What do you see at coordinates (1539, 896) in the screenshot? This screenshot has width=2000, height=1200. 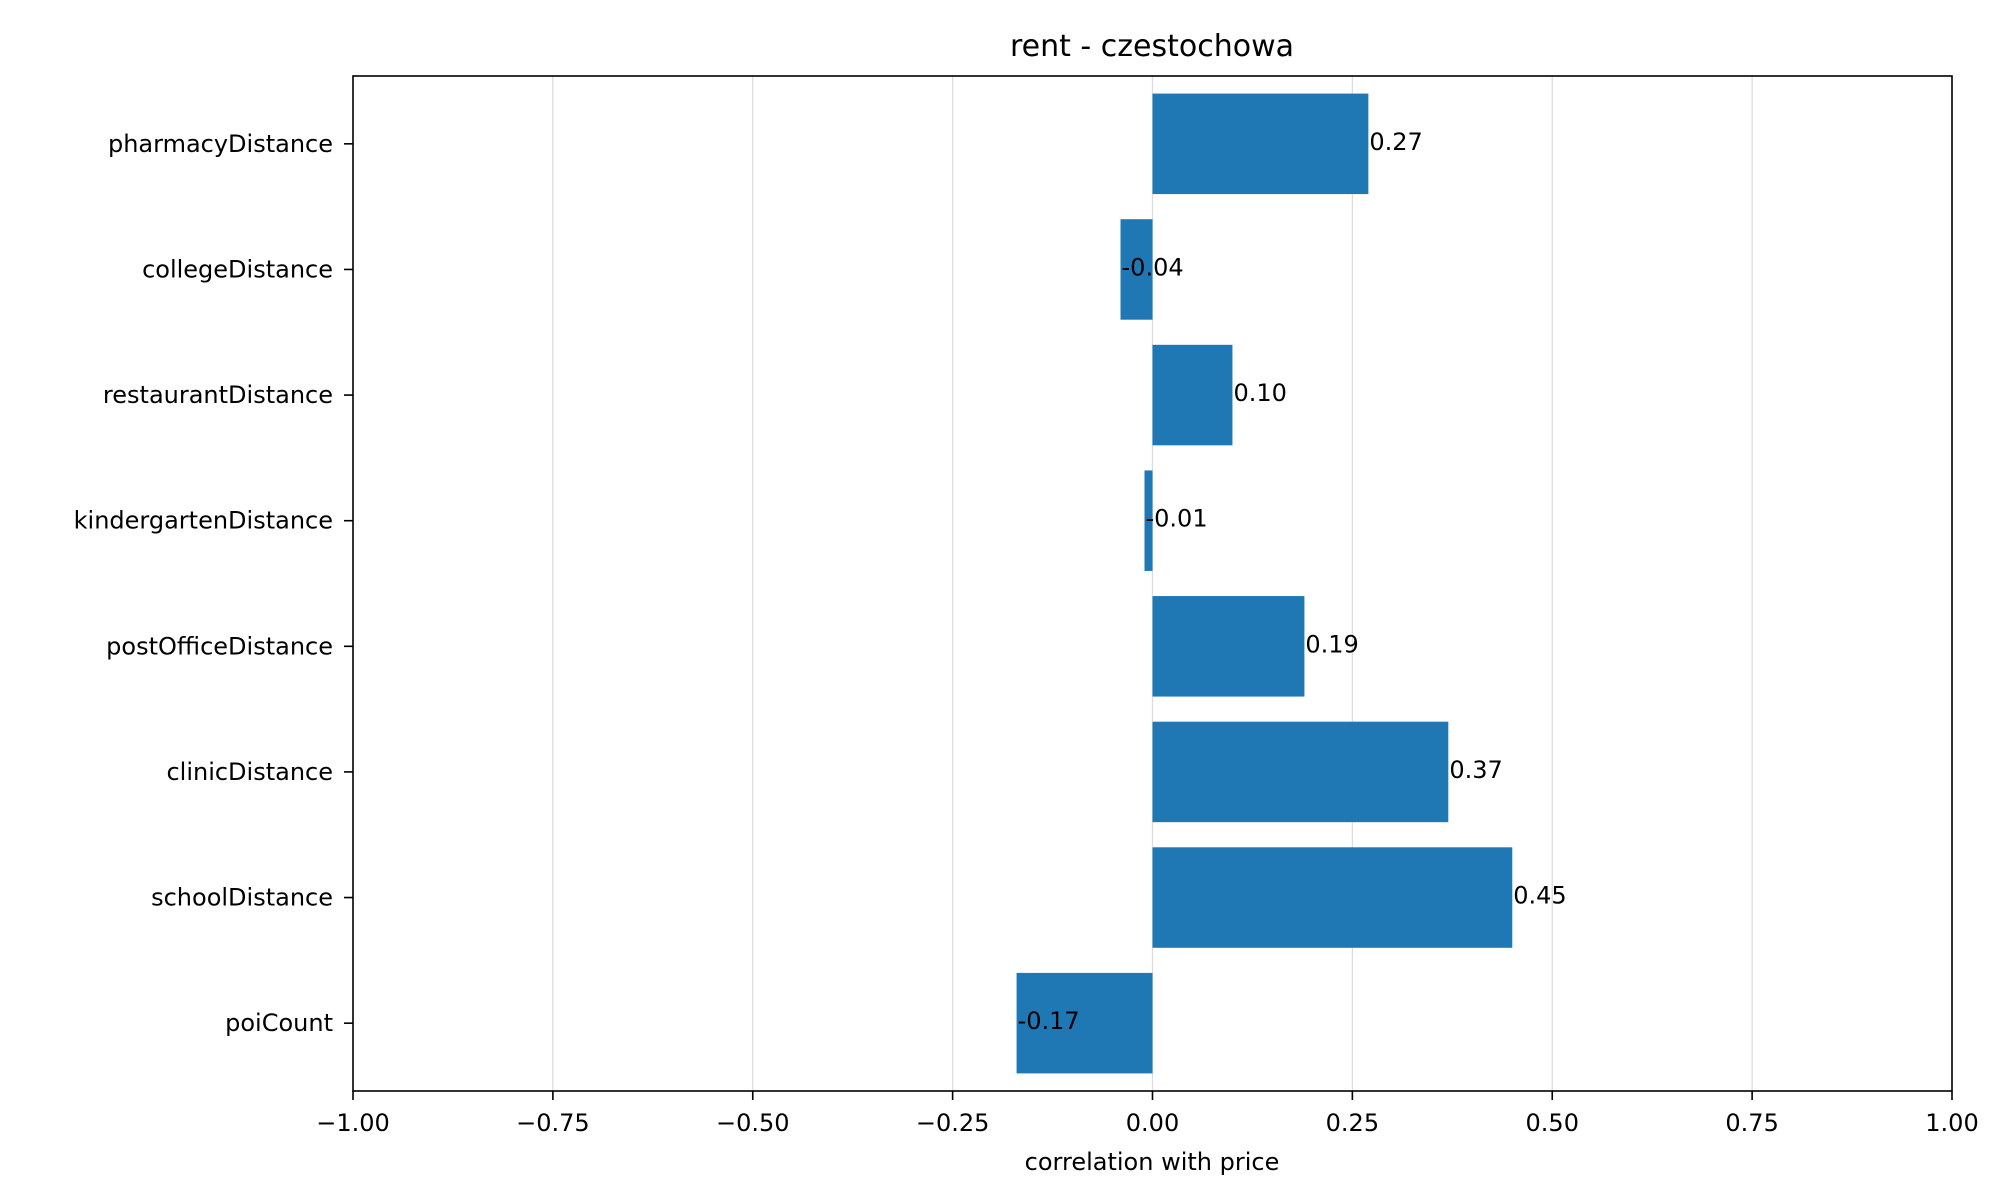 I see `data-label: 0.45` at bounding box center [1539, 896].